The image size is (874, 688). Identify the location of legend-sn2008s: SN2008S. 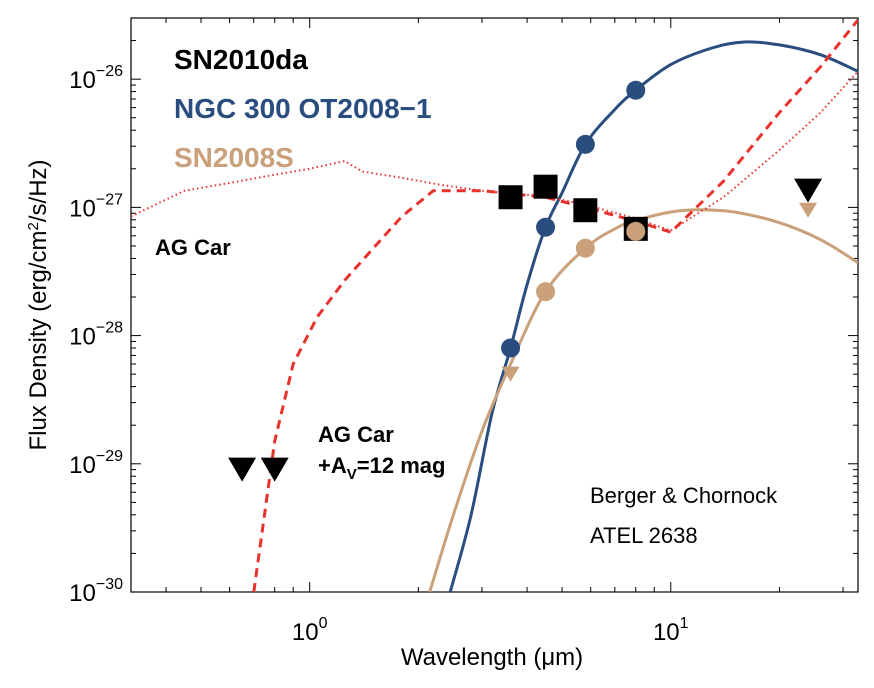
(234, 157).